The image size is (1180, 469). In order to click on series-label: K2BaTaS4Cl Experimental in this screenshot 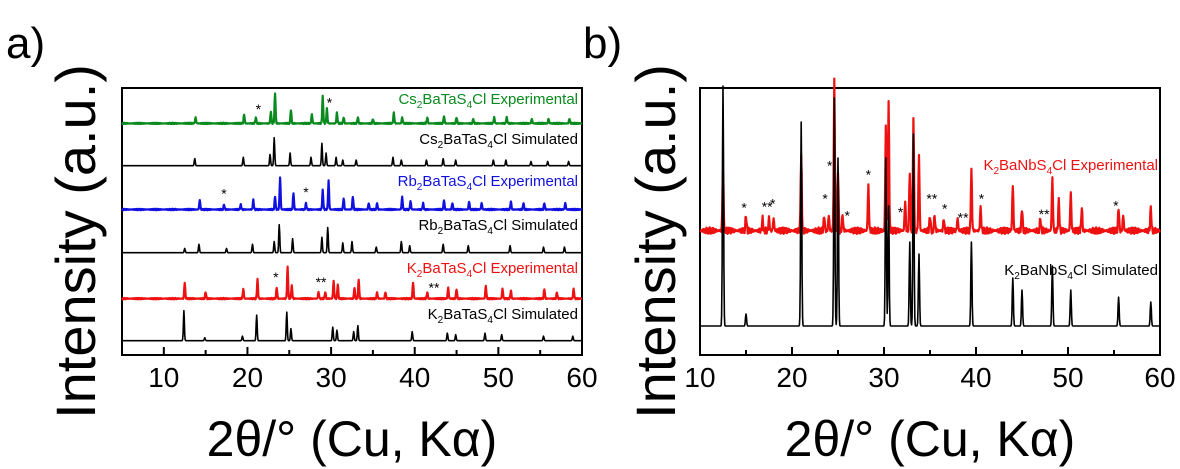, I will do `click(492, 270)`.